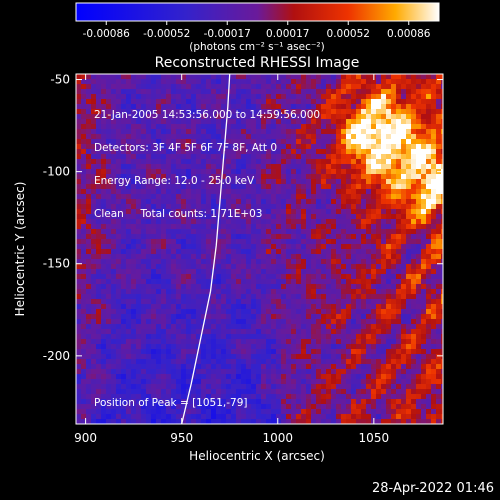 The width and height of the screenshot is (500, 500). Describe the element at coordinates (257, 12) in the screenshot. I see `colorbar` at that location.